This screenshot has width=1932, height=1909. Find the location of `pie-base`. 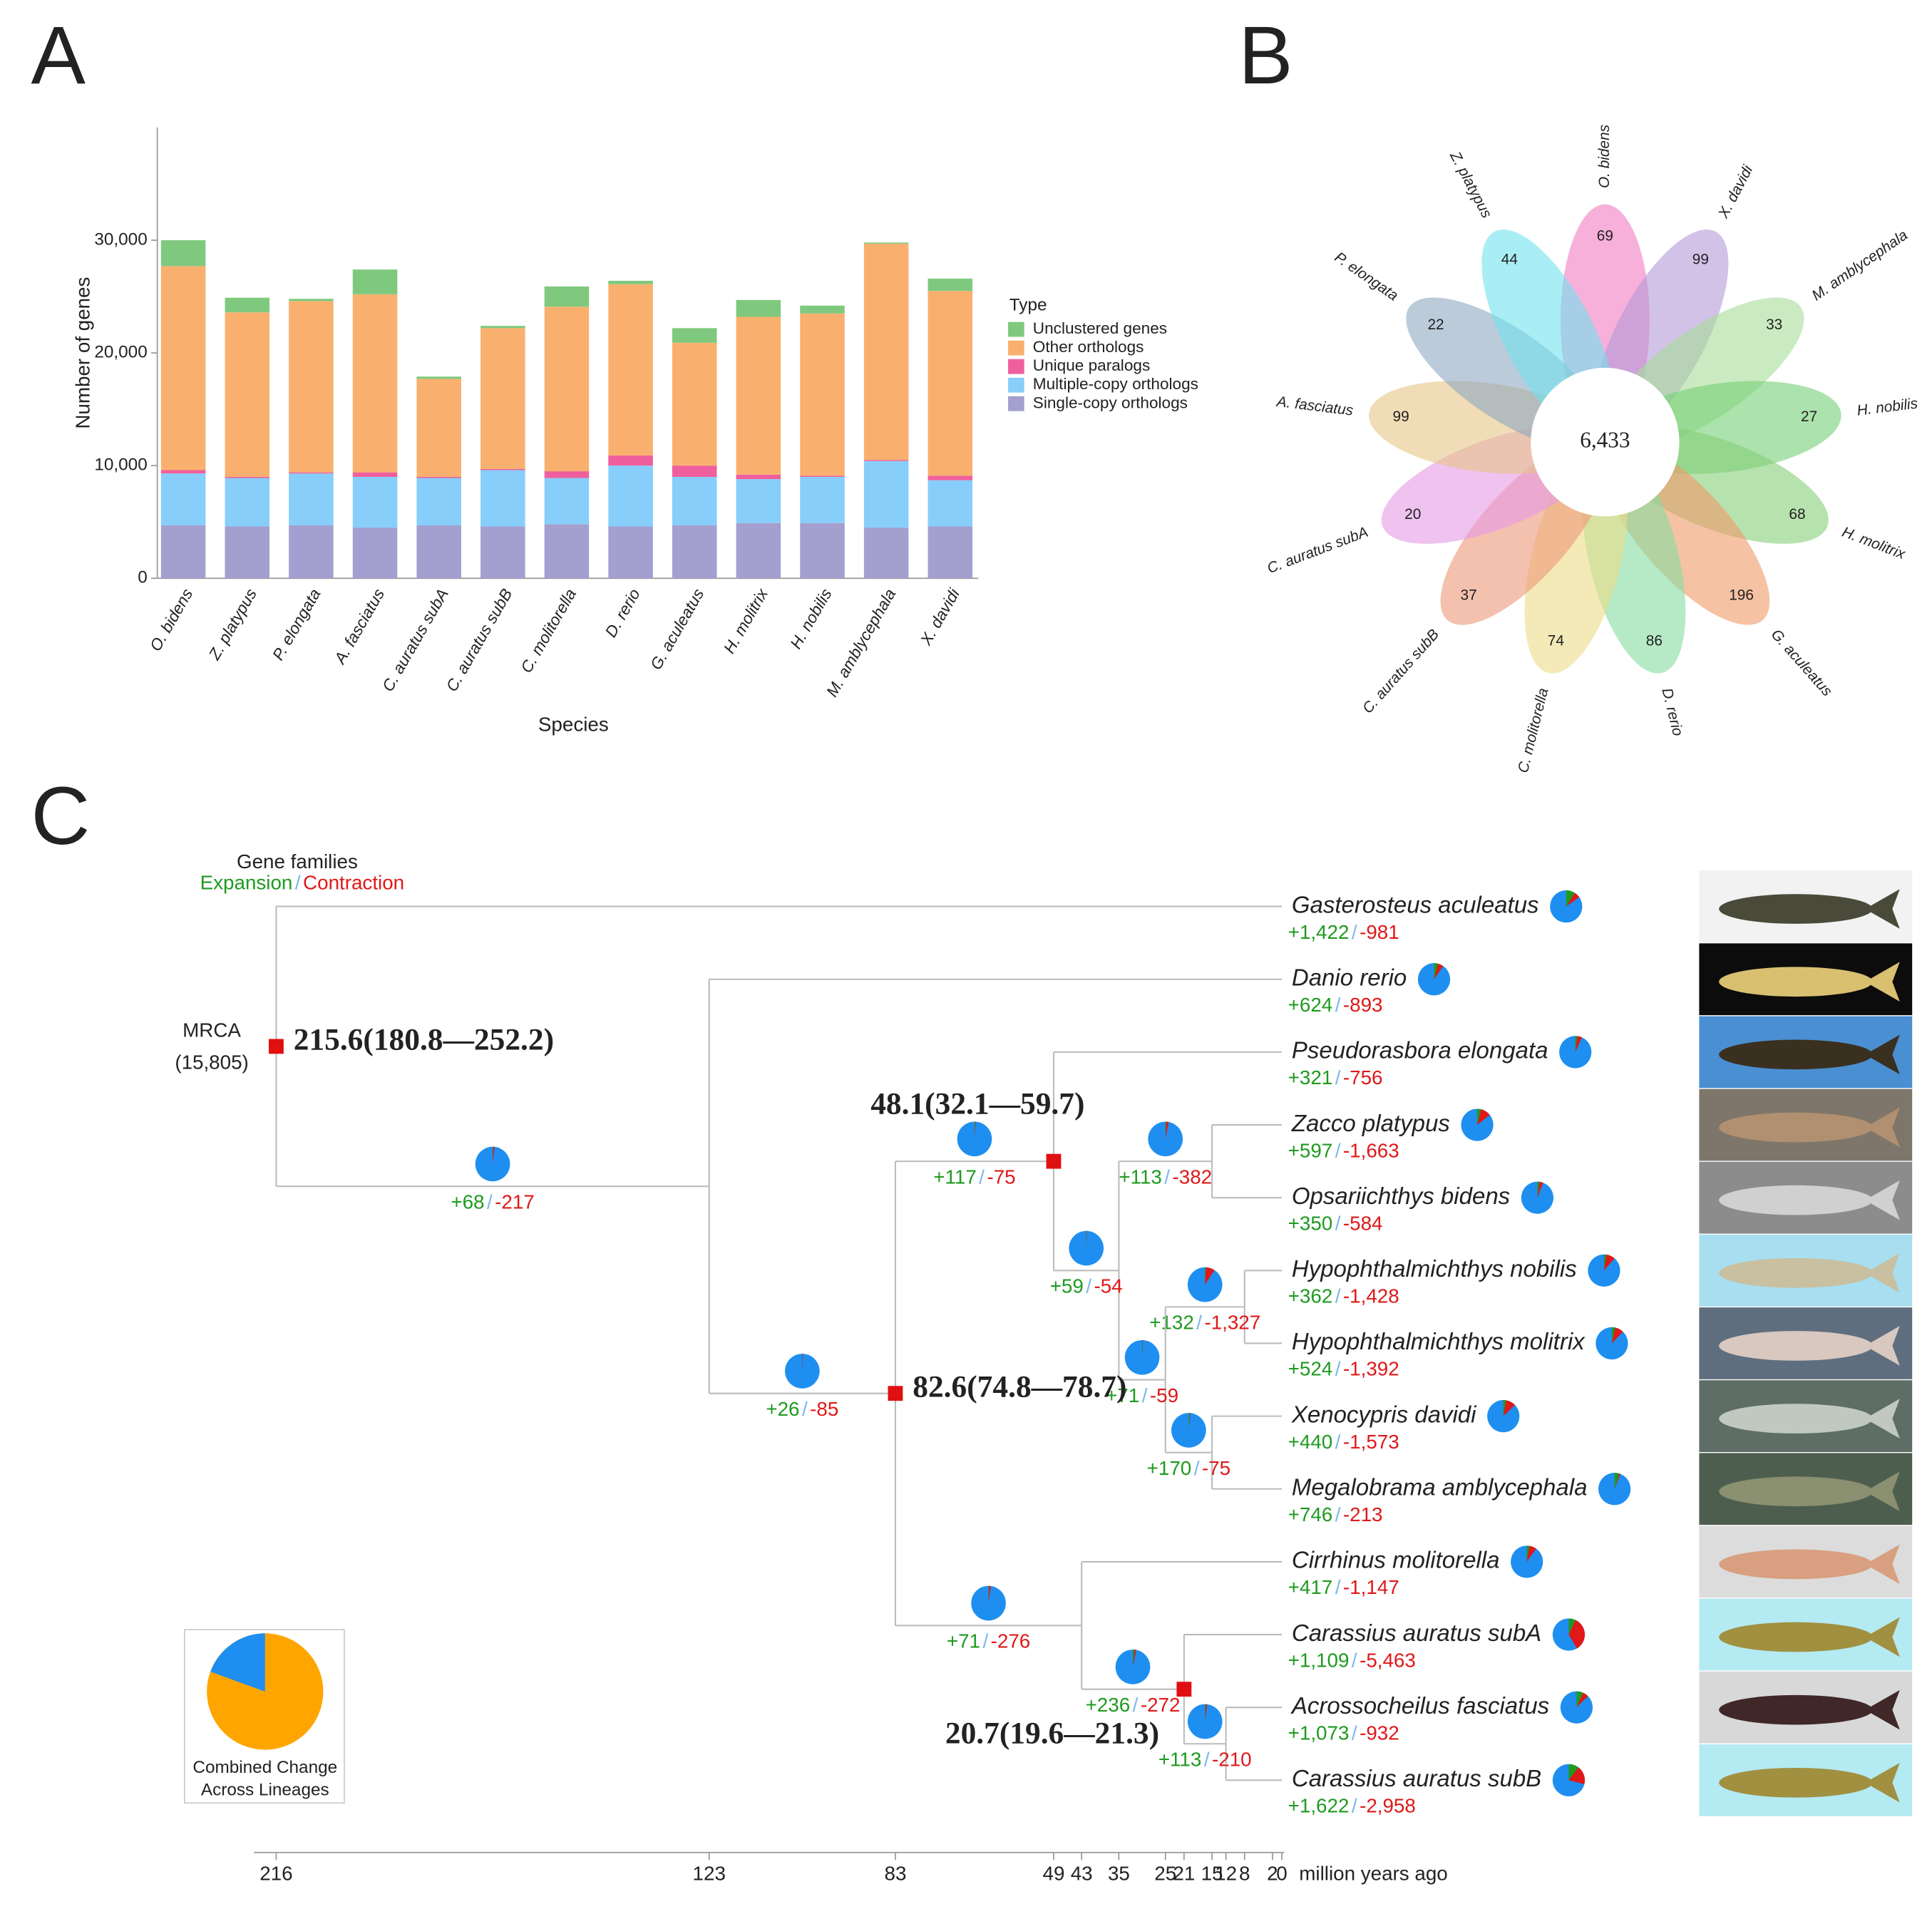

pie-base is located at coordinates (1615, 1489).